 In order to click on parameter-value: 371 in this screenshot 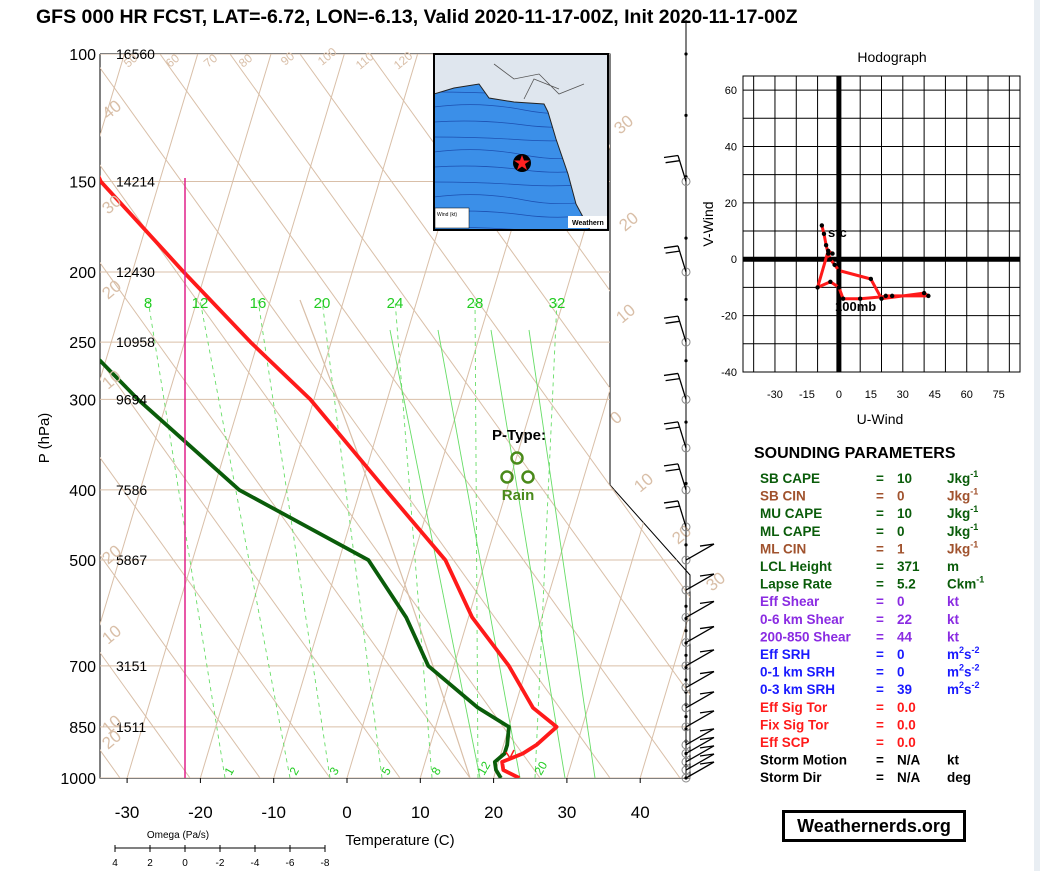, I will do `click(908, 566)`.